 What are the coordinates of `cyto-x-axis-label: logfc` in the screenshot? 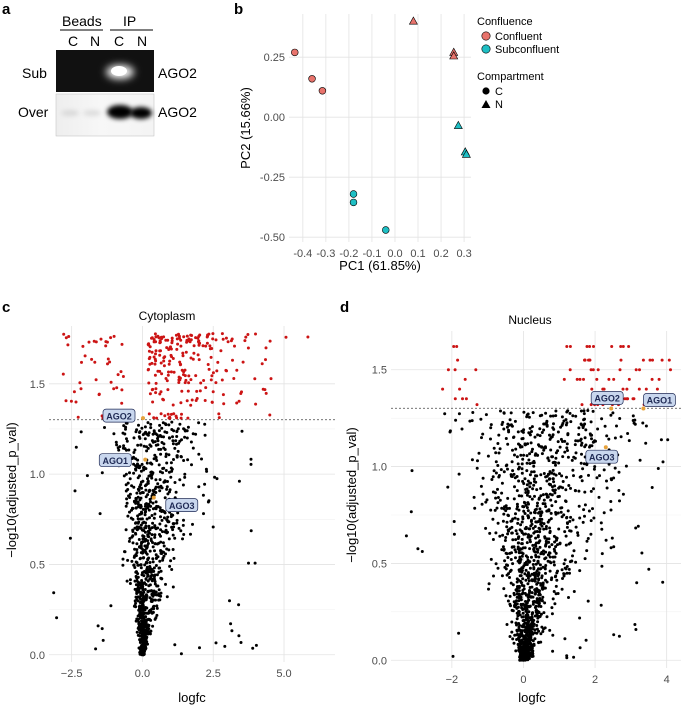 It's located at (192, 697).